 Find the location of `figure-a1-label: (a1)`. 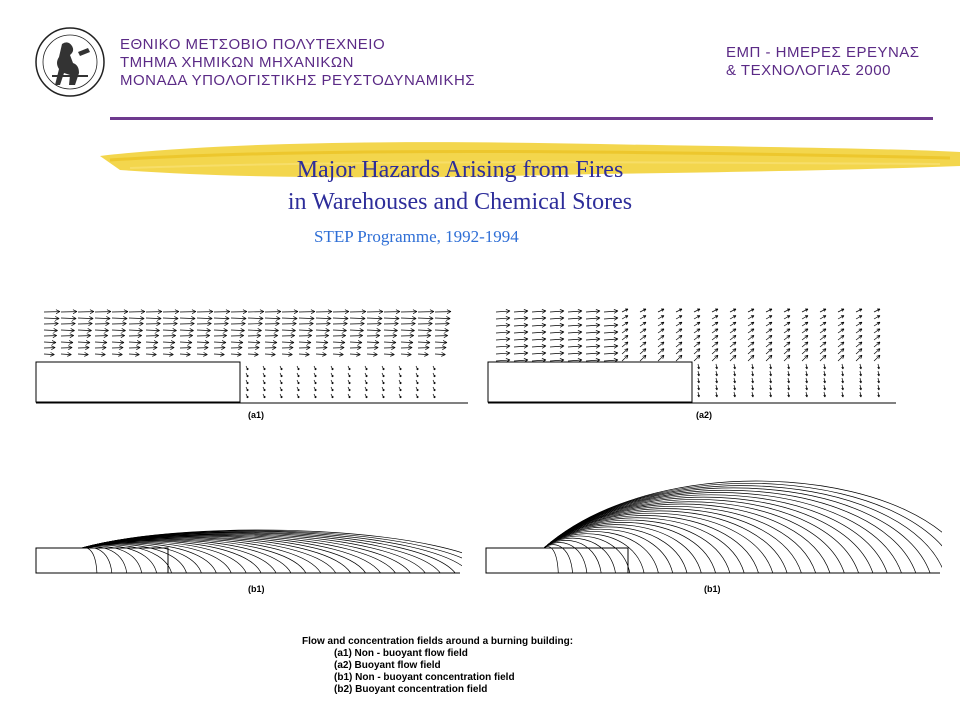

figure-a1-label: (a1) is located at coordinates (256, 415).